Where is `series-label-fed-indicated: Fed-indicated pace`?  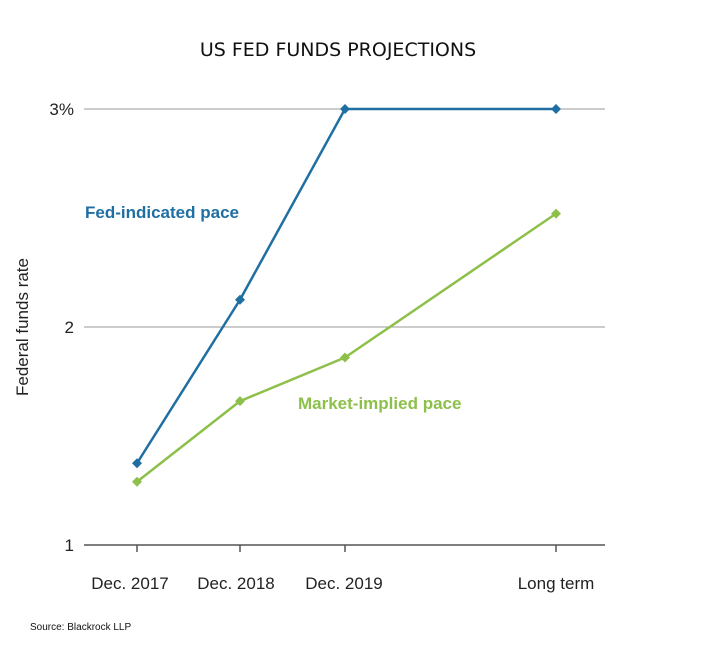 series-label-fed-indicated: Fed-indicated pace is located at coordinates (162, 212).